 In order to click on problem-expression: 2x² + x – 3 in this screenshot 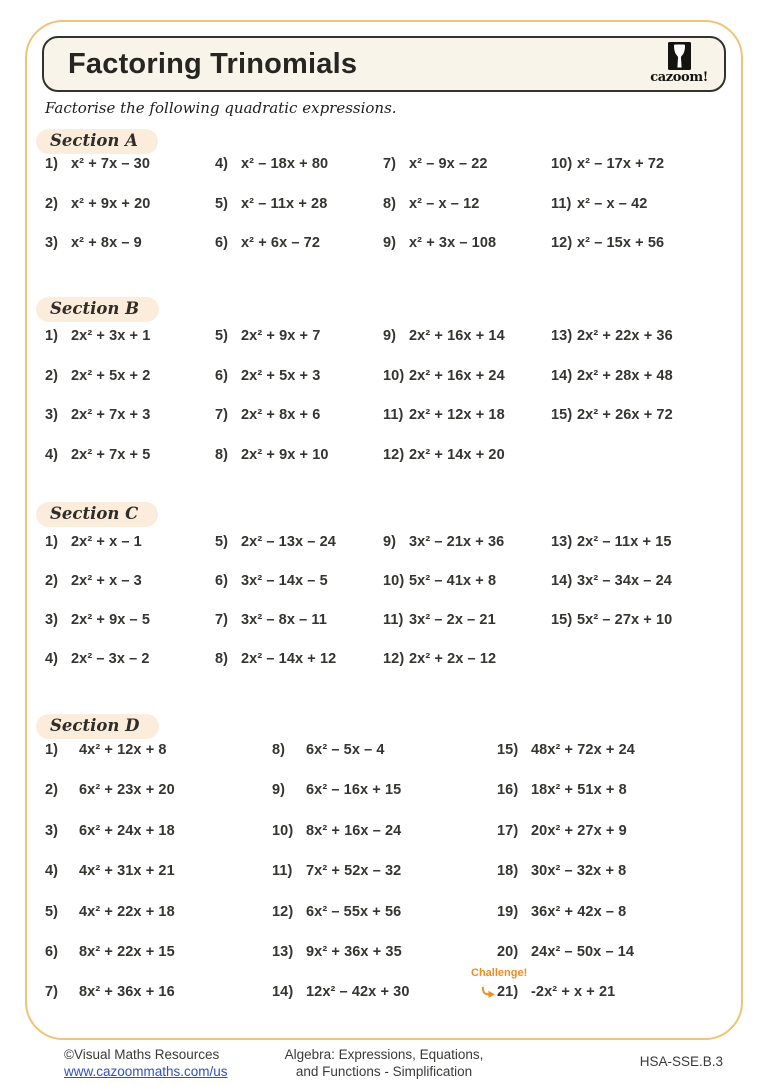, I will do `click(106, 581)`.